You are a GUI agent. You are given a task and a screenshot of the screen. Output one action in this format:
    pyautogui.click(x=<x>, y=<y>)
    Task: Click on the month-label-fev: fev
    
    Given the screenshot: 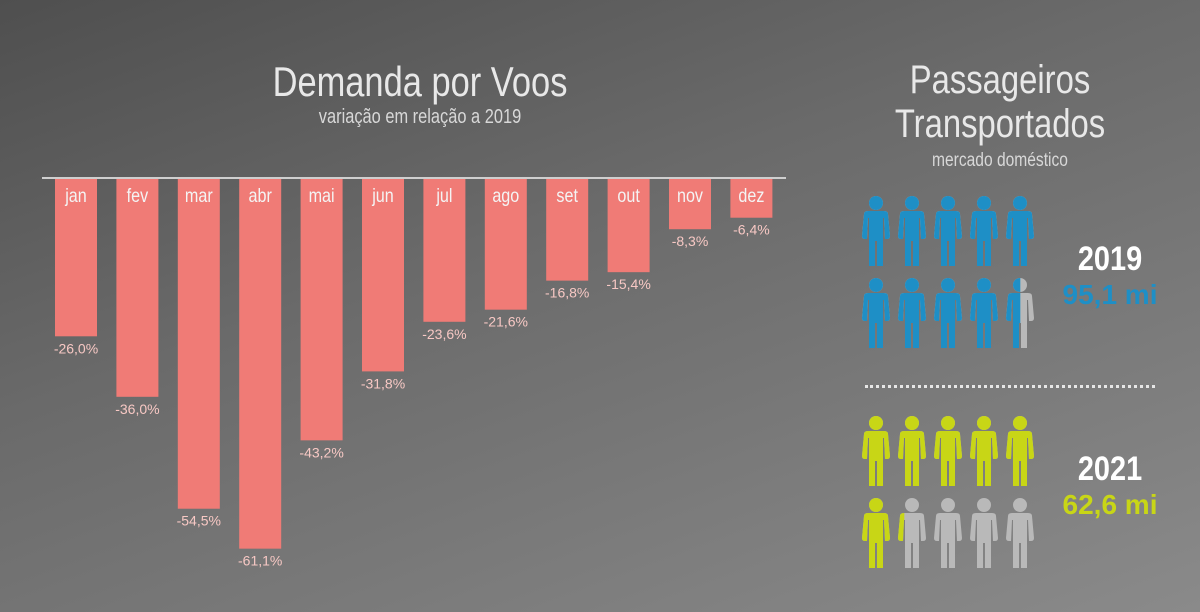 What is the action you would take?
    pyautogui.click(x=138, y=196)
    